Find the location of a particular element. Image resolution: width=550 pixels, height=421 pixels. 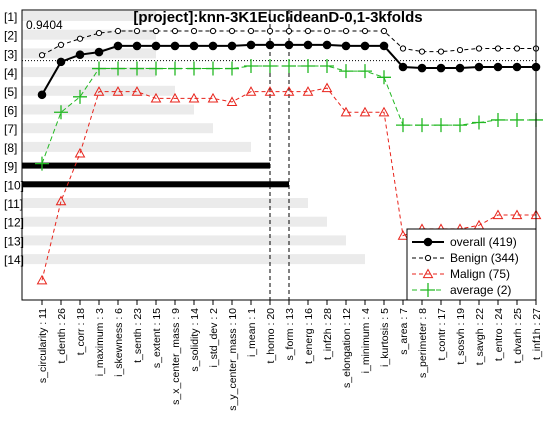

row-label: [6] is located at coordinates (10, 111).